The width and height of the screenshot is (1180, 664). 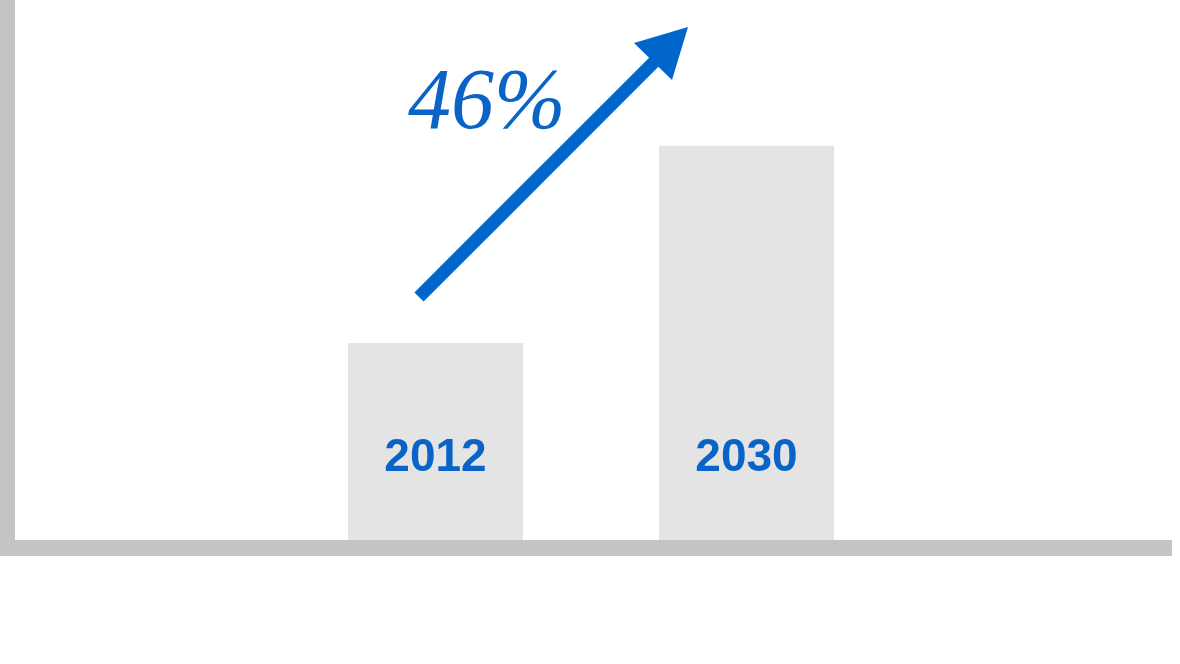 What do you see at coordinates (746, 454) in the screenshot?
I see `x-tick-label: 2030` at bounding box center [746, 454].